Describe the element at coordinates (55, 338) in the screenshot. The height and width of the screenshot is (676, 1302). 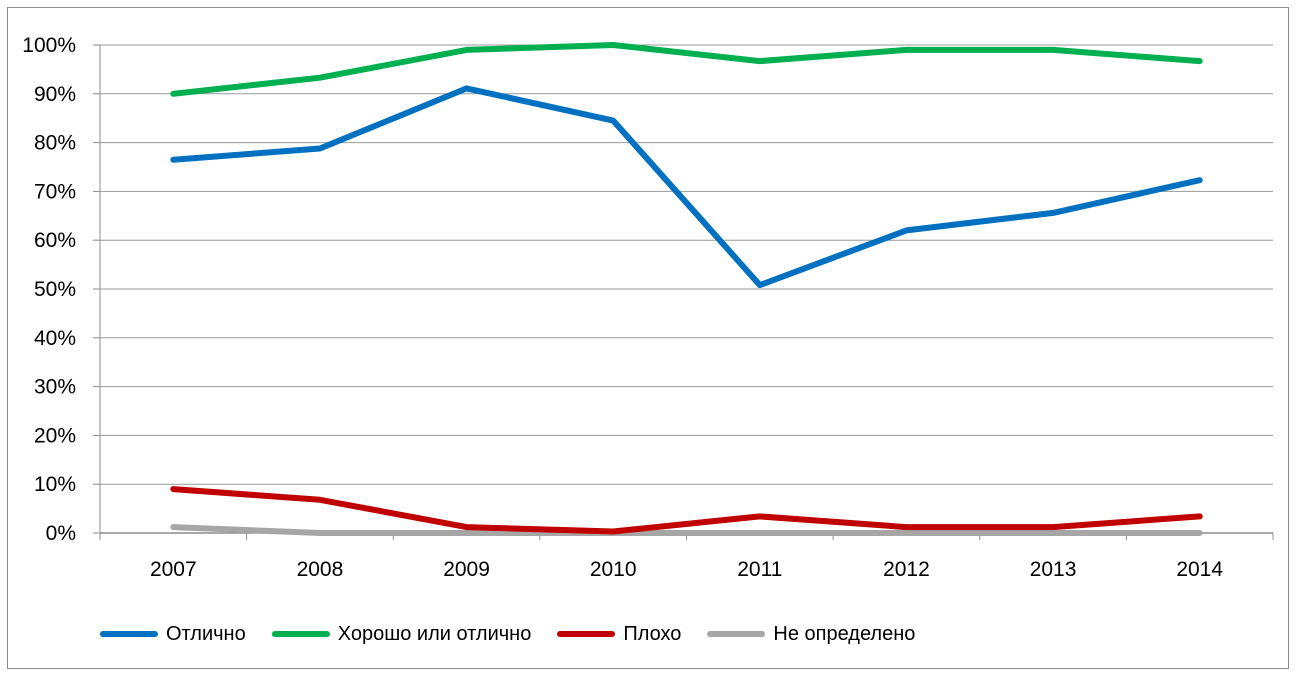
I see `y-tick-label: 40%` at that location.